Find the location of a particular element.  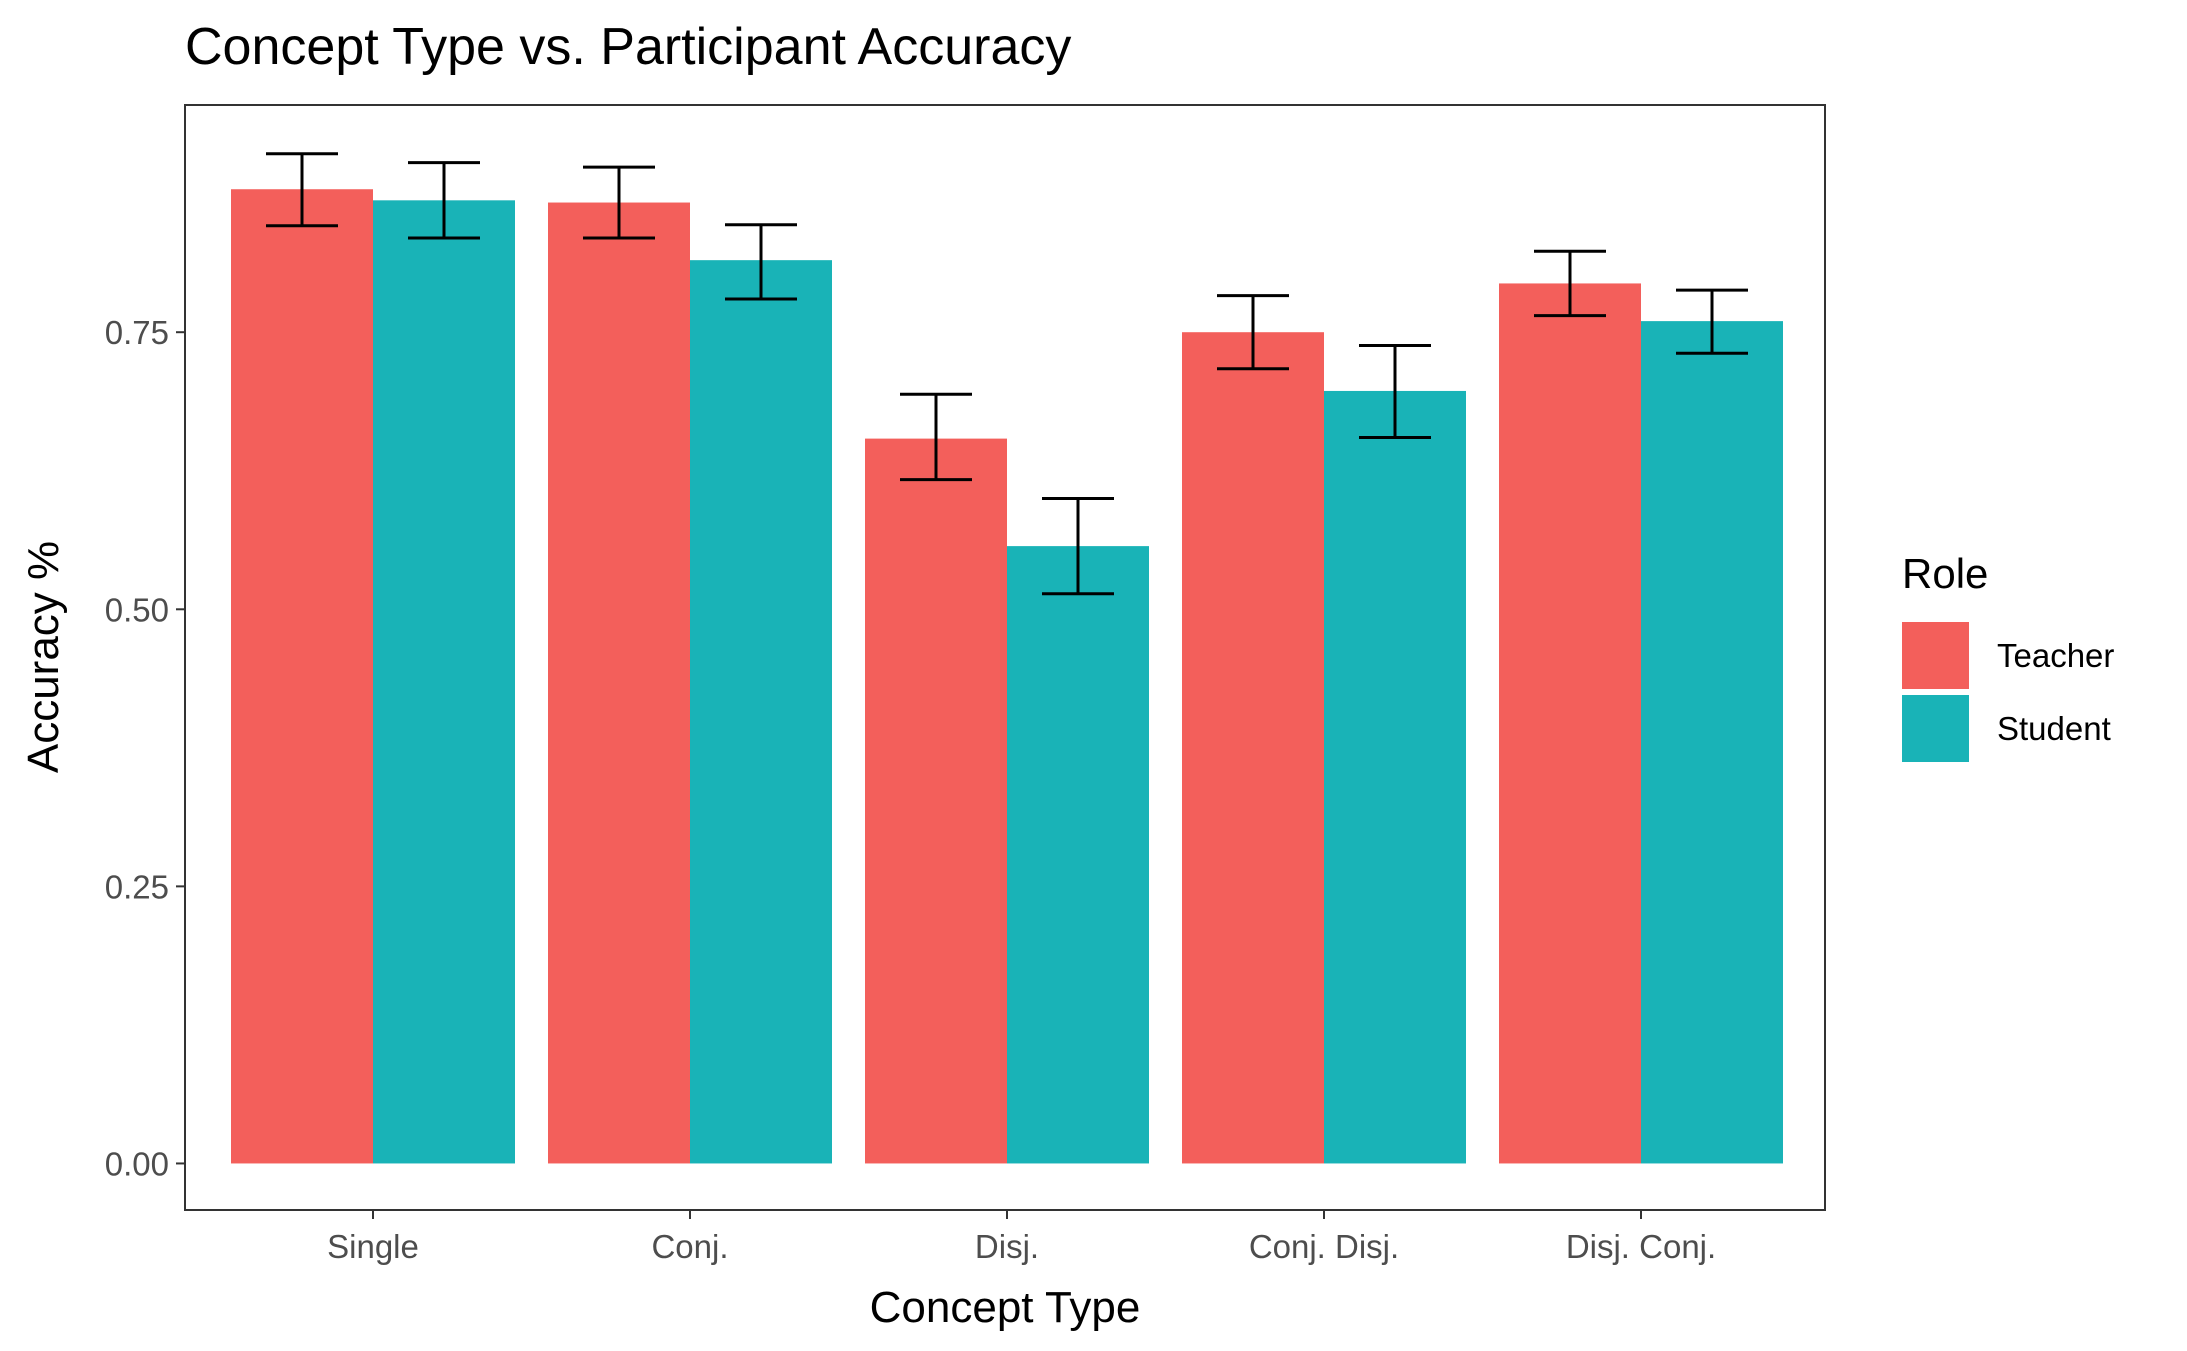

x-axis-title: Concept Type is located at coordinates (1005, 1307).